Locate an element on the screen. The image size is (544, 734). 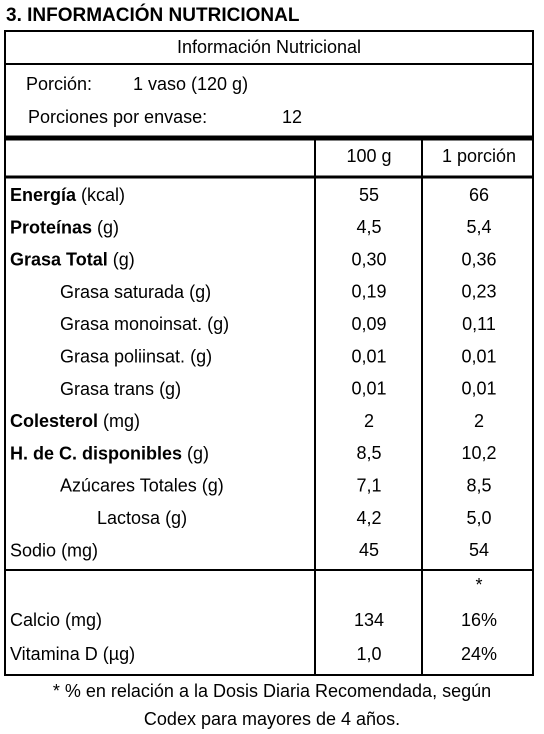
row-label: Lactosa (g) is located at coordinates (142, 518).